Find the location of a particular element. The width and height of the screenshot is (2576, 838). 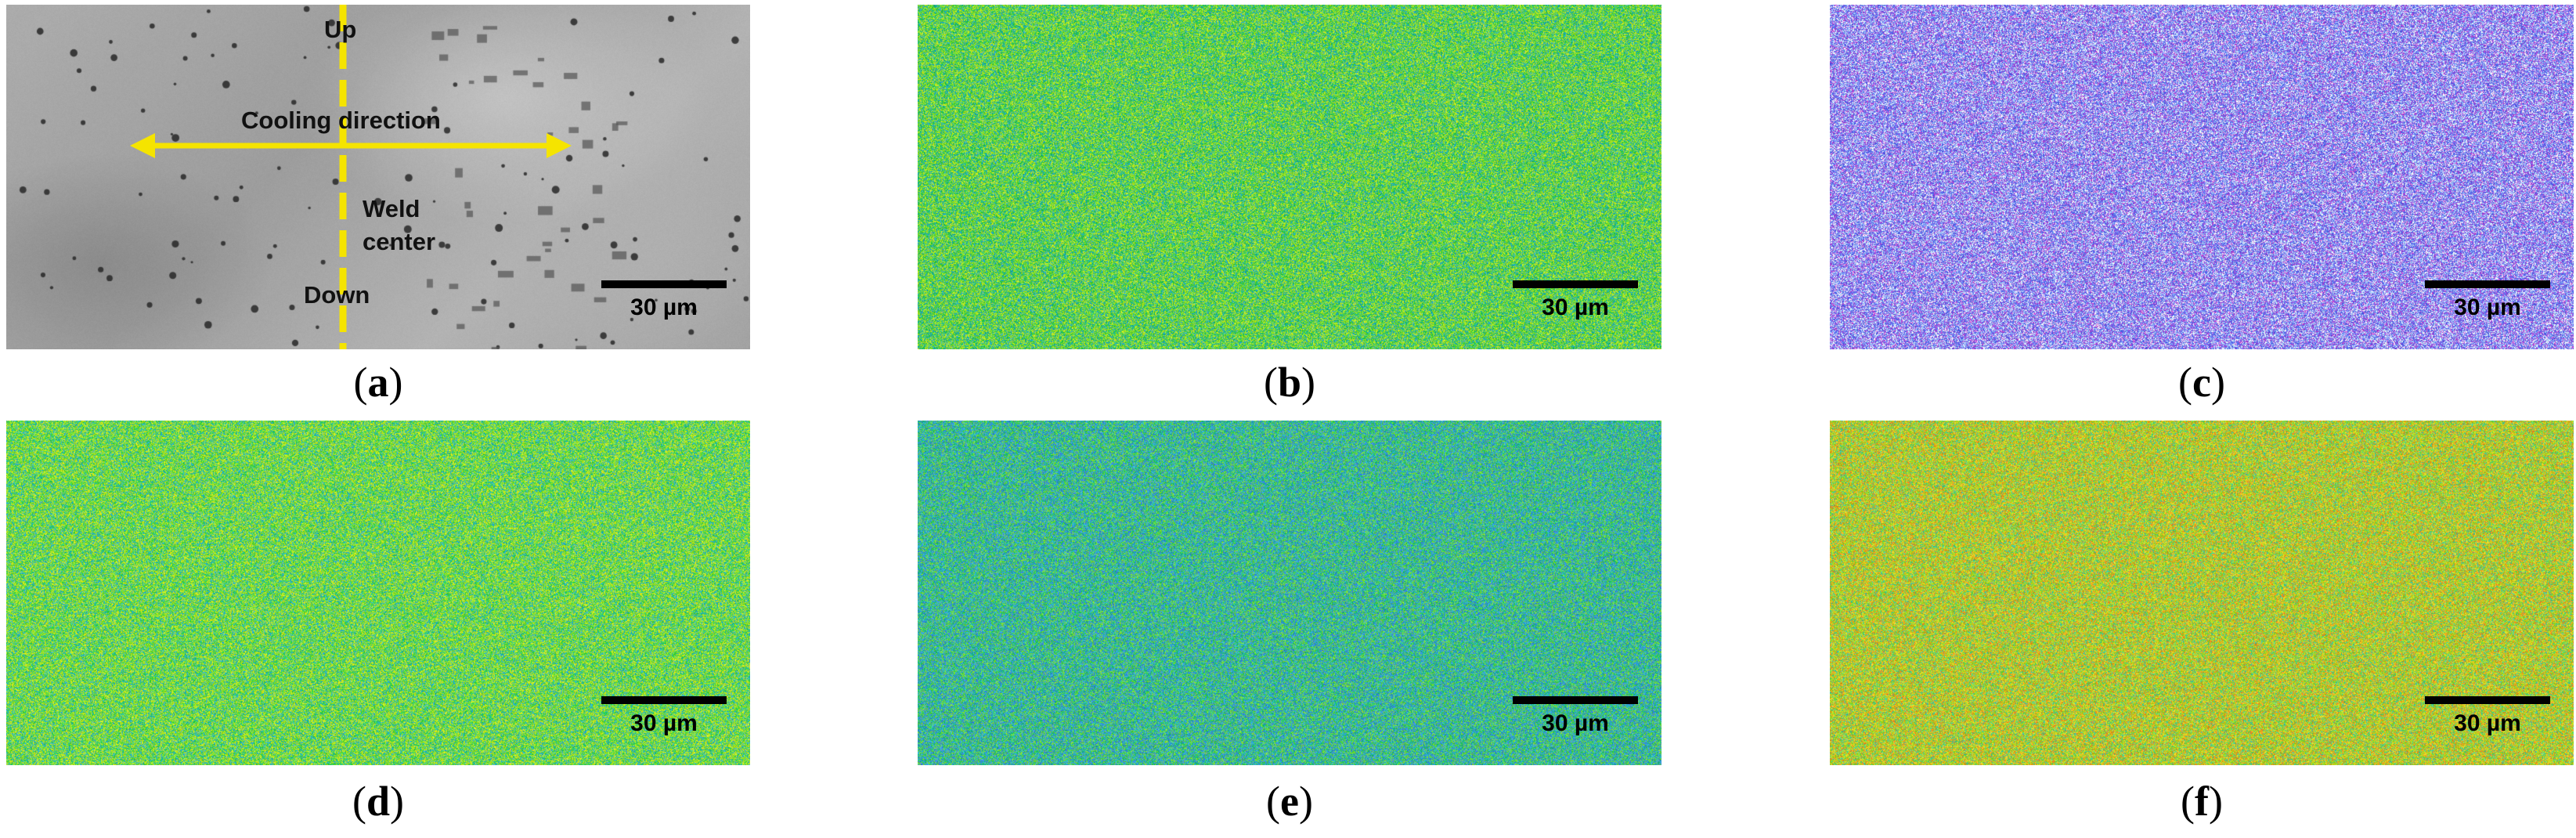

caption-letter: a is located at coordinates (378, 382).